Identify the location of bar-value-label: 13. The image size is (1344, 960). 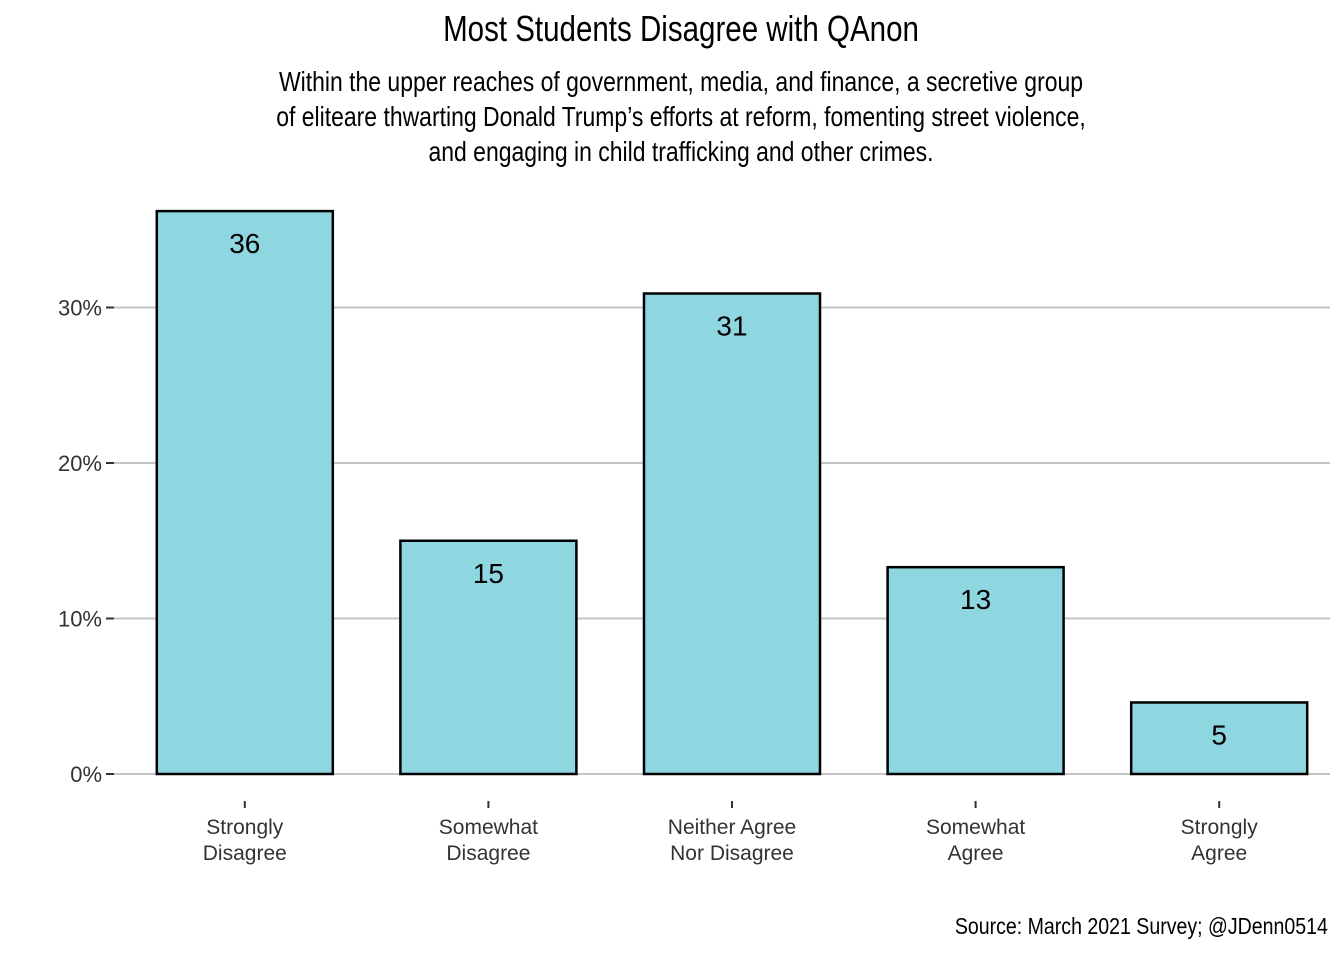
(975, 599).